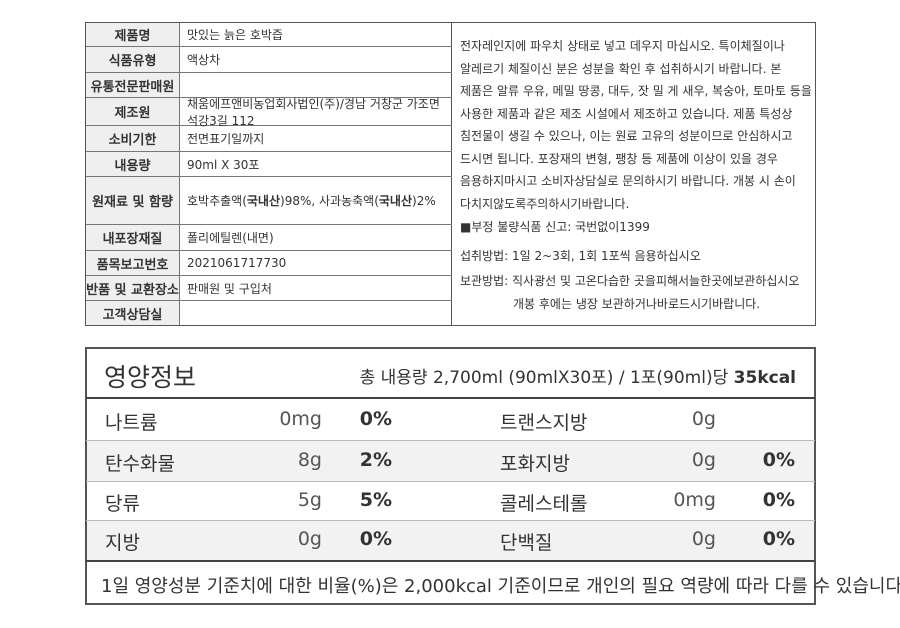 This screenshot has width=900, height=628. What do you see at coordinates (544, 503) in the screenshot?
I see `nutrient-name: 콜레스테롤` at bounding box center [544, 503].